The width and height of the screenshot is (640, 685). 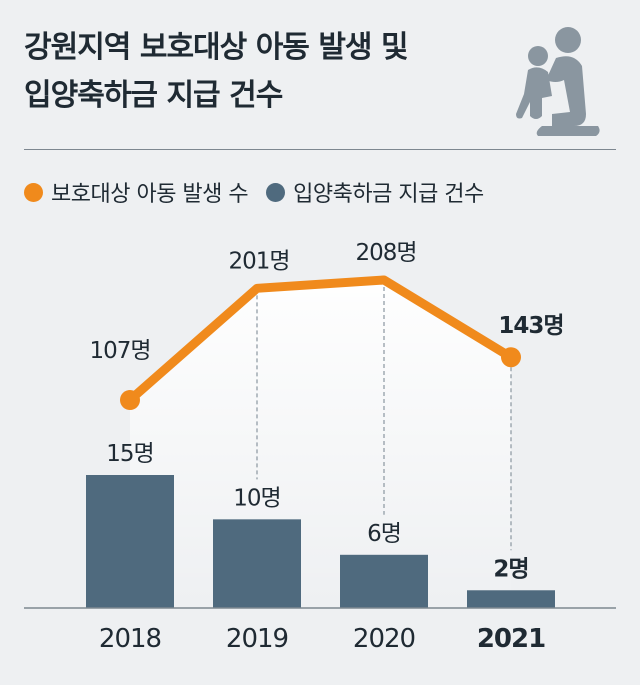 I want to click on line-point-2018, so click(x=130, y=400).